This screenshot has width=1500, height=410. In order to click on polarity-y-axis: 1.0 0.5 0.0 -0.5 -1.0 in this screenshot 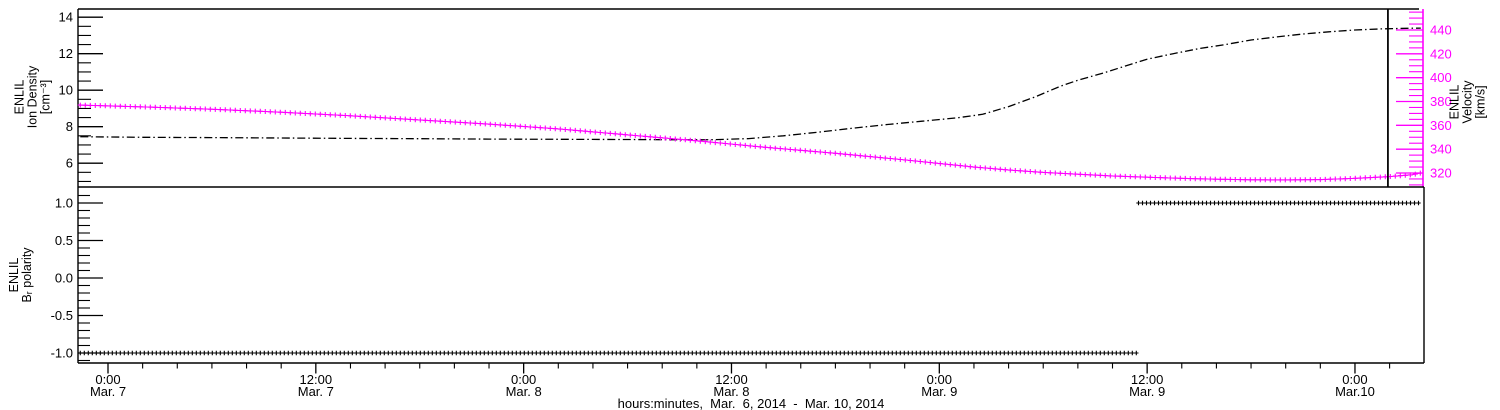, I will do `click(77, 278)`.